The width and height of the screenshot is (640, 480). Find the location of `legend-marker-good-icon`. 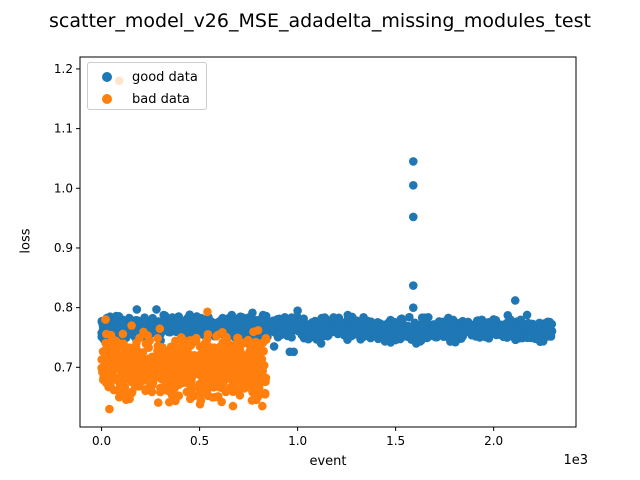

legend-marker-good-icon is located at coordinates (107, 77).